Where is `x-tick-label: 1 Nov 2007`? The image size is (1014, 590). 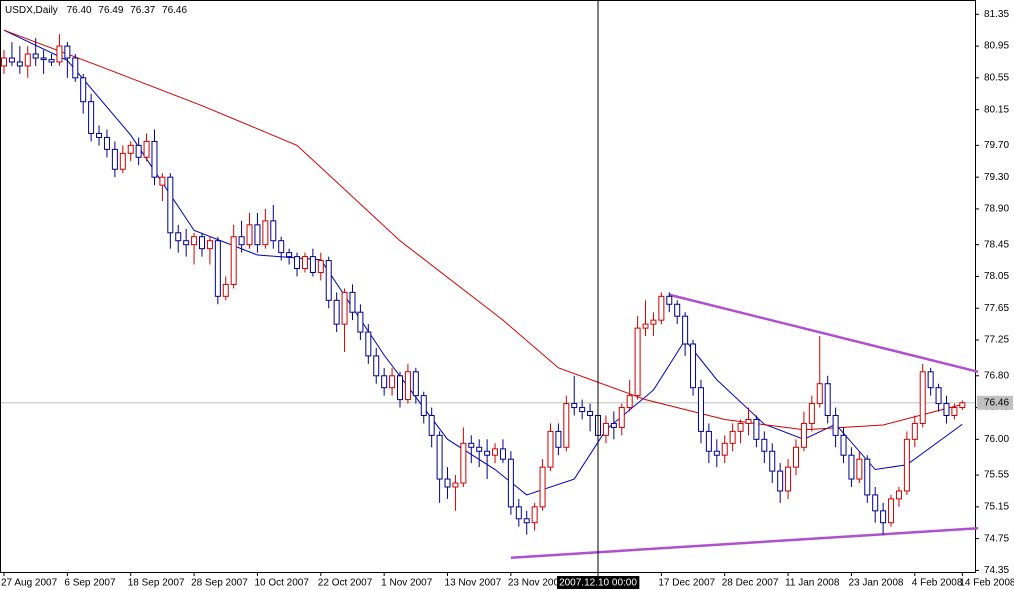 x-tick-label: 1 Nov 2007 is located at coordinates (407, 583).